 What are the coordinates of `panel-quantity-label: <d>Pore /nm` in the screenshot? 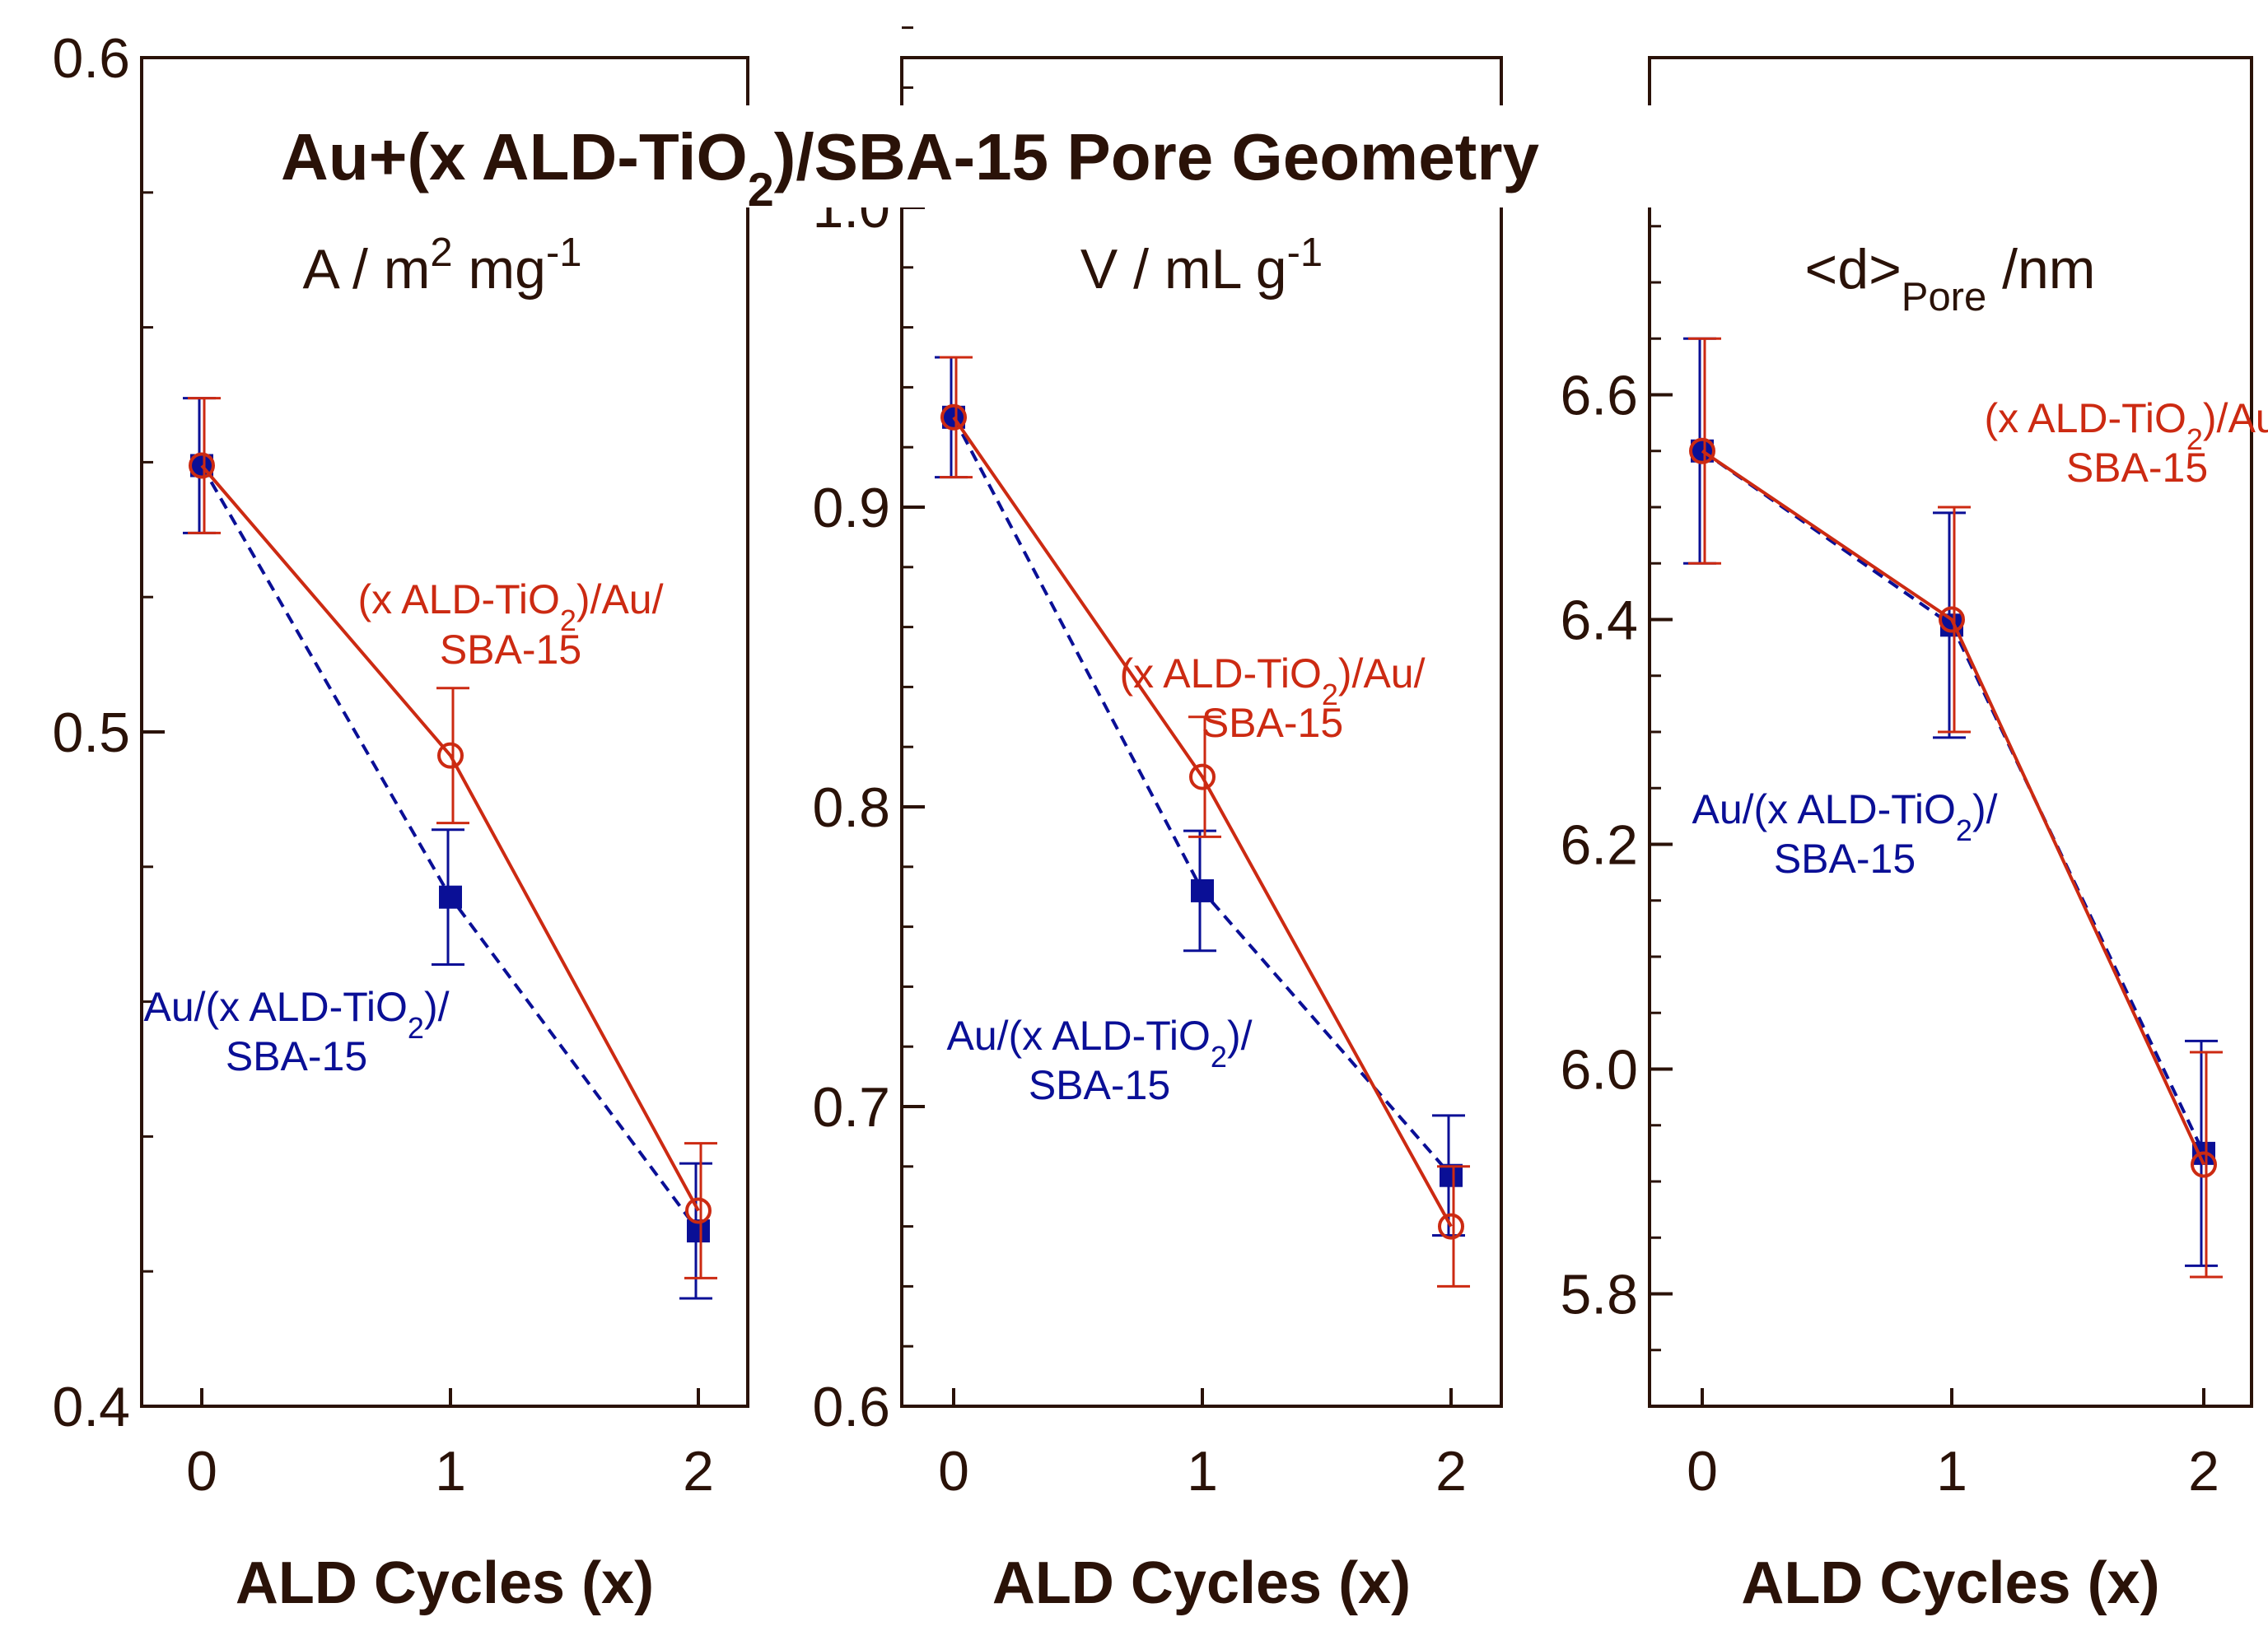 It's located at (1950, 278).